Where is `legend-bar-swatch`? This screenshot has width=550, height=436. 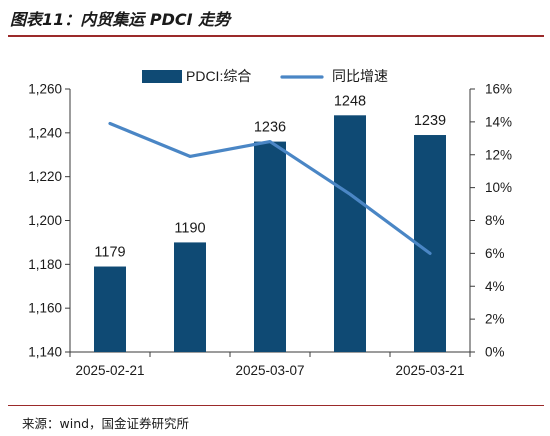 legend-bar-swatch is located at coordinates (162, 76).